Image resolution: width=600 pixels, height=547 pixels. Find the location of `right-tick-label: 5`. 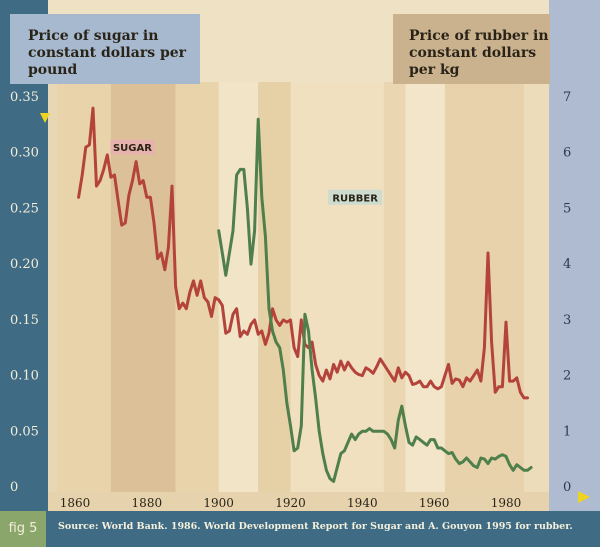

right-tick-label: 5 is located at coordinates (567, 208).